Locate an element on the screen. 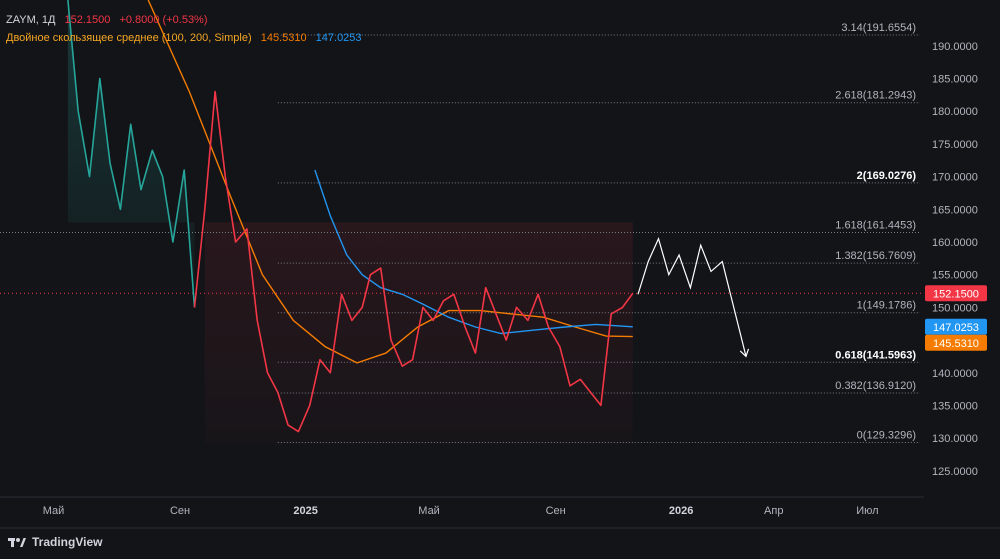 This screenshot has width=1000, height=559. y-tick-label-5: 150.0000 is located at coordinates (955, 308).